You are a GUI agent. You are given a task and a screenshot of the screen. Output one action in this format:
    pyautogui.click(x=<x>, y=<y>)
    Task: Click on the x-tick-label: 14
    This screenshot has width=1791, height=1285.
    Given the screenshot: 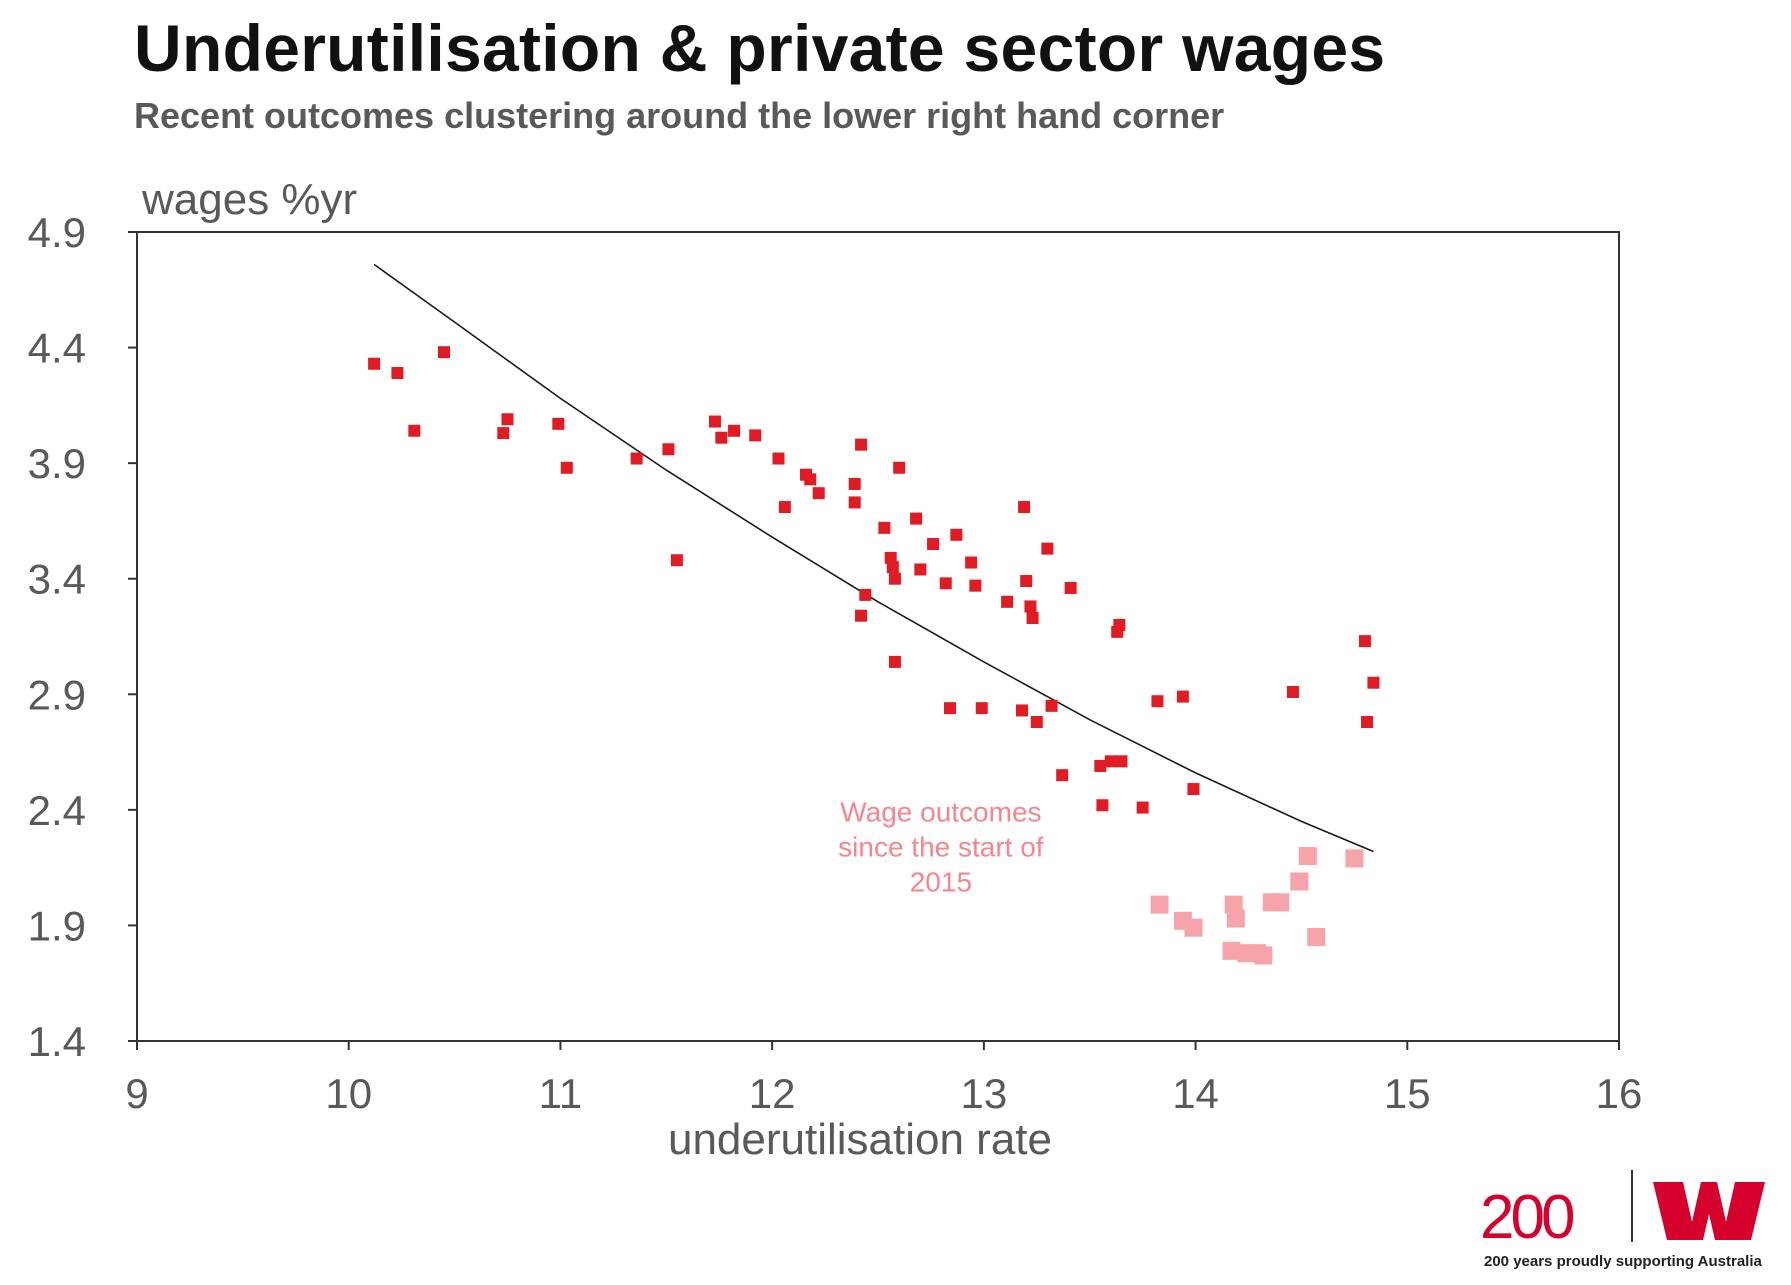 What is the action you would take?
    pyautogui.click(x=1195, y=1093)
    